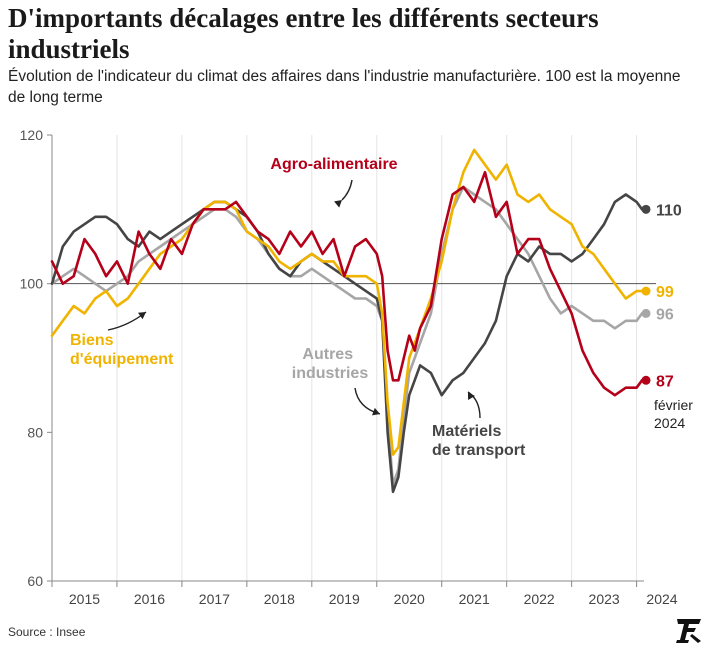 Image resolution: width=712 pixels, height=649 pixels. Describe the element at coordinates (333, 164) in the screenshot. I see `annotation-agro: Agro-alimentaire` at that location.